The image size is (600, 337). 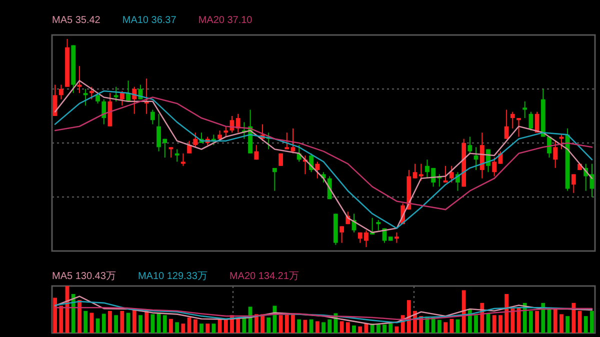 What do you see at coordinates (149, 20) in the screenshot?
I see `text: MA10 36.37` at bounding box center [149, 20].